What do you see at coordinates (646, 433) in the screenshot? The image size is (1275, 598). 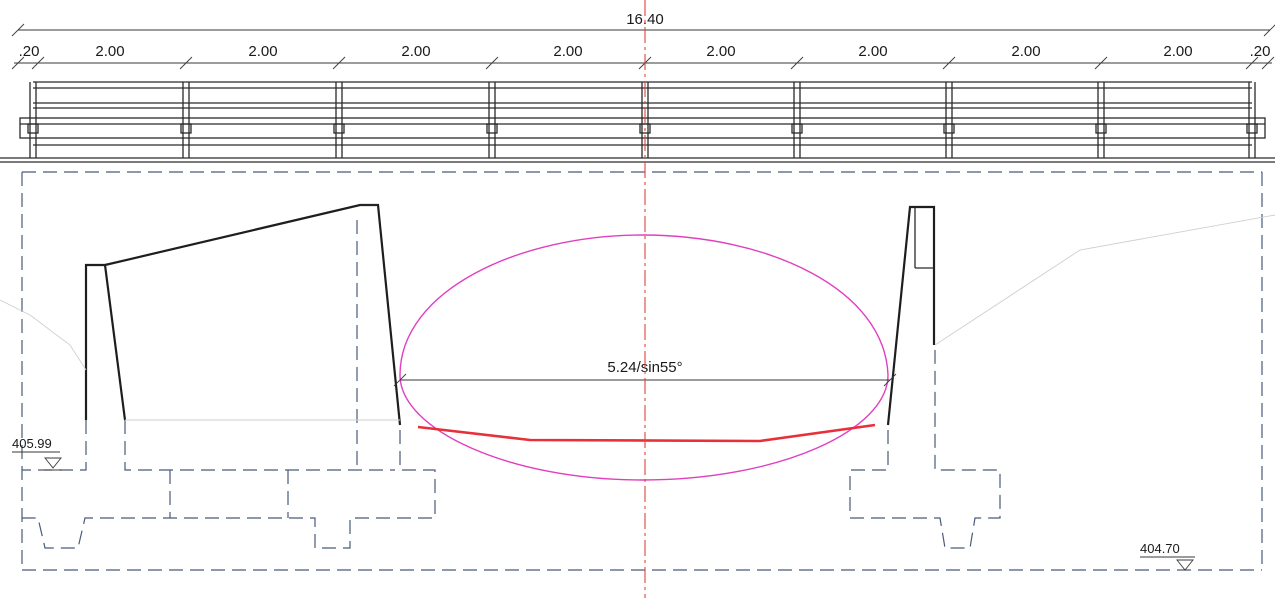 I see `culvert-invert-line` at bounding box center [646, 433].